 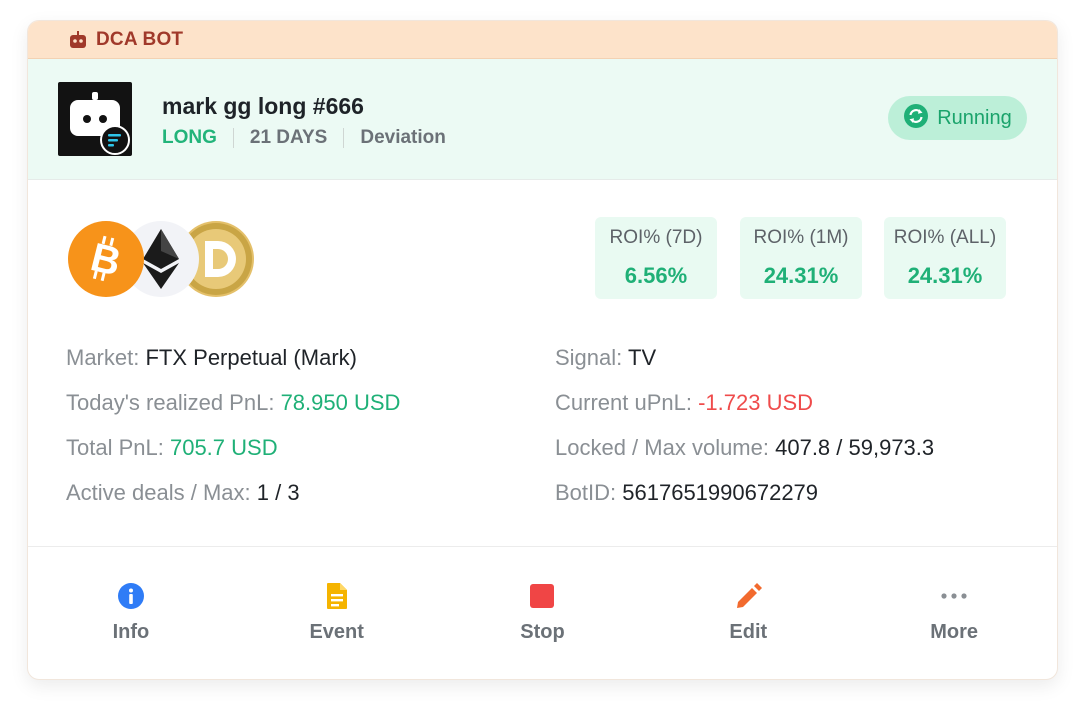 What do you see at coordinates (801, 237) in the screenshot?
I see `roi-label: ROI% (1M)` at bounding box center [801, 237].